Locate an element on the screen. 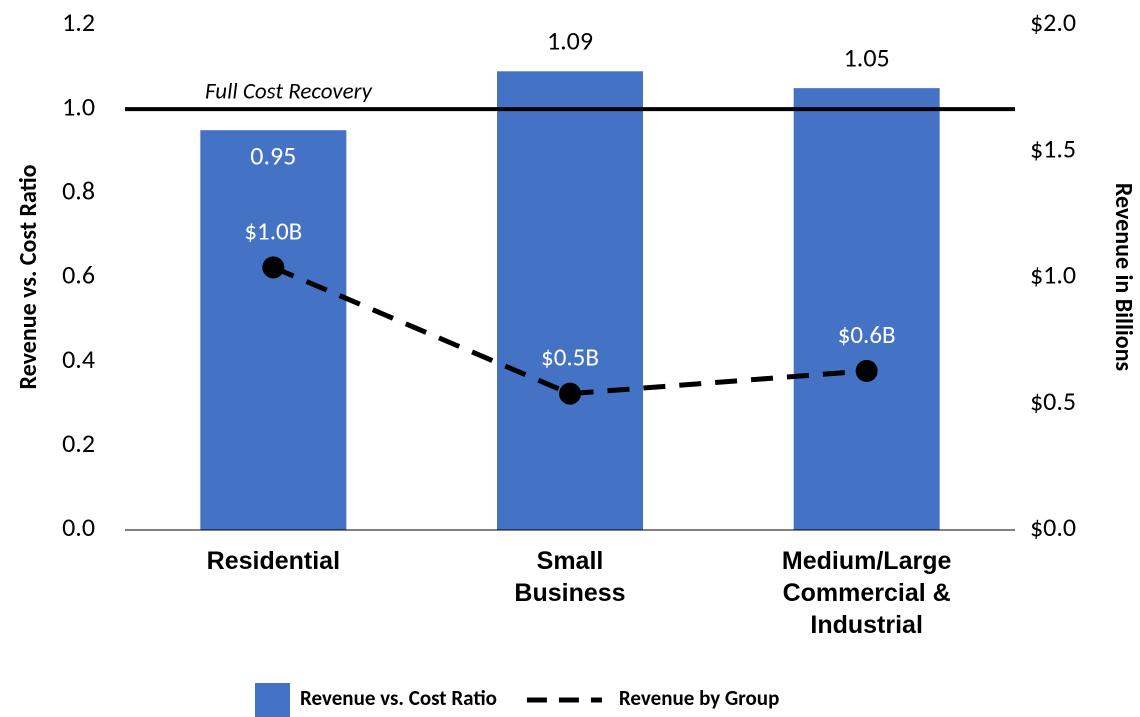  y2-tick-label: $1.5 is located at coordinates (1053, 148).